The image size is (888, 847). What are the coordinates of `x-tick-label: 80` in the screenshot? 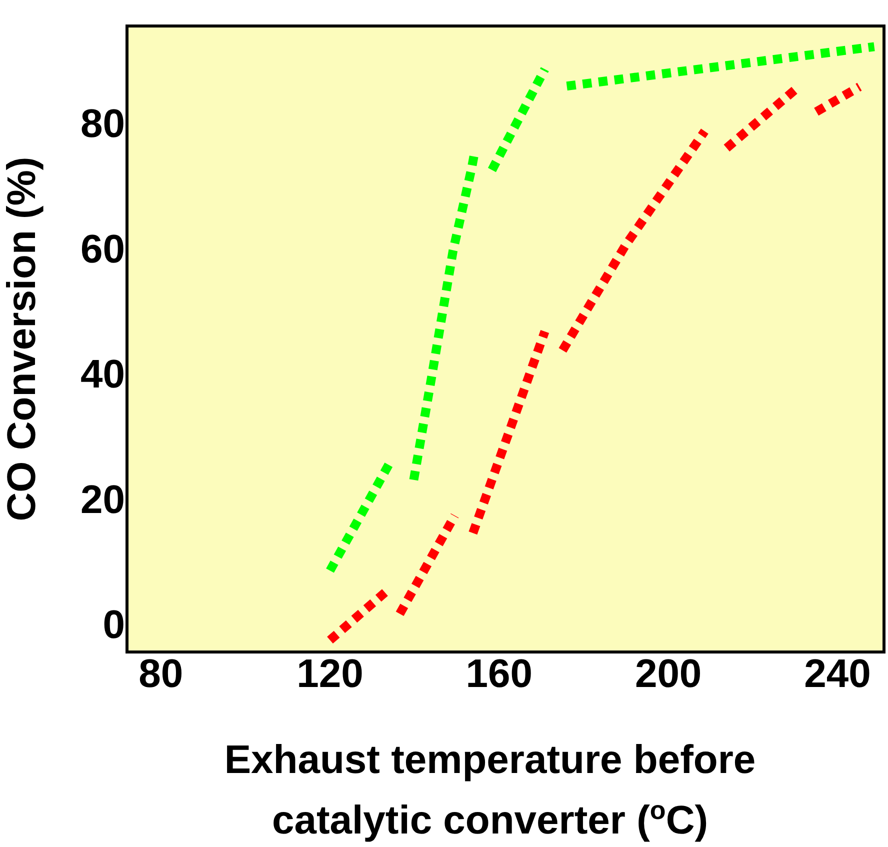 It's located at (161, 674).